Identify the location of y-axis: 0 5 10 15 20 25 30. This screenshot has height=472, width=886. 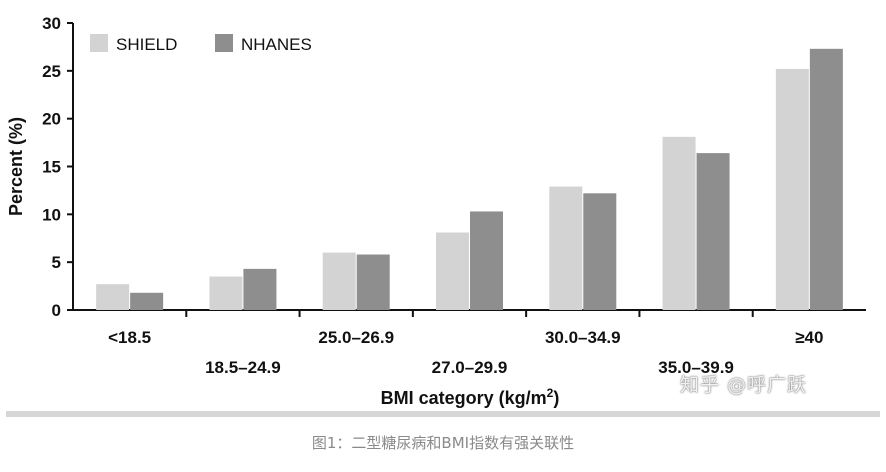
(58, 167).